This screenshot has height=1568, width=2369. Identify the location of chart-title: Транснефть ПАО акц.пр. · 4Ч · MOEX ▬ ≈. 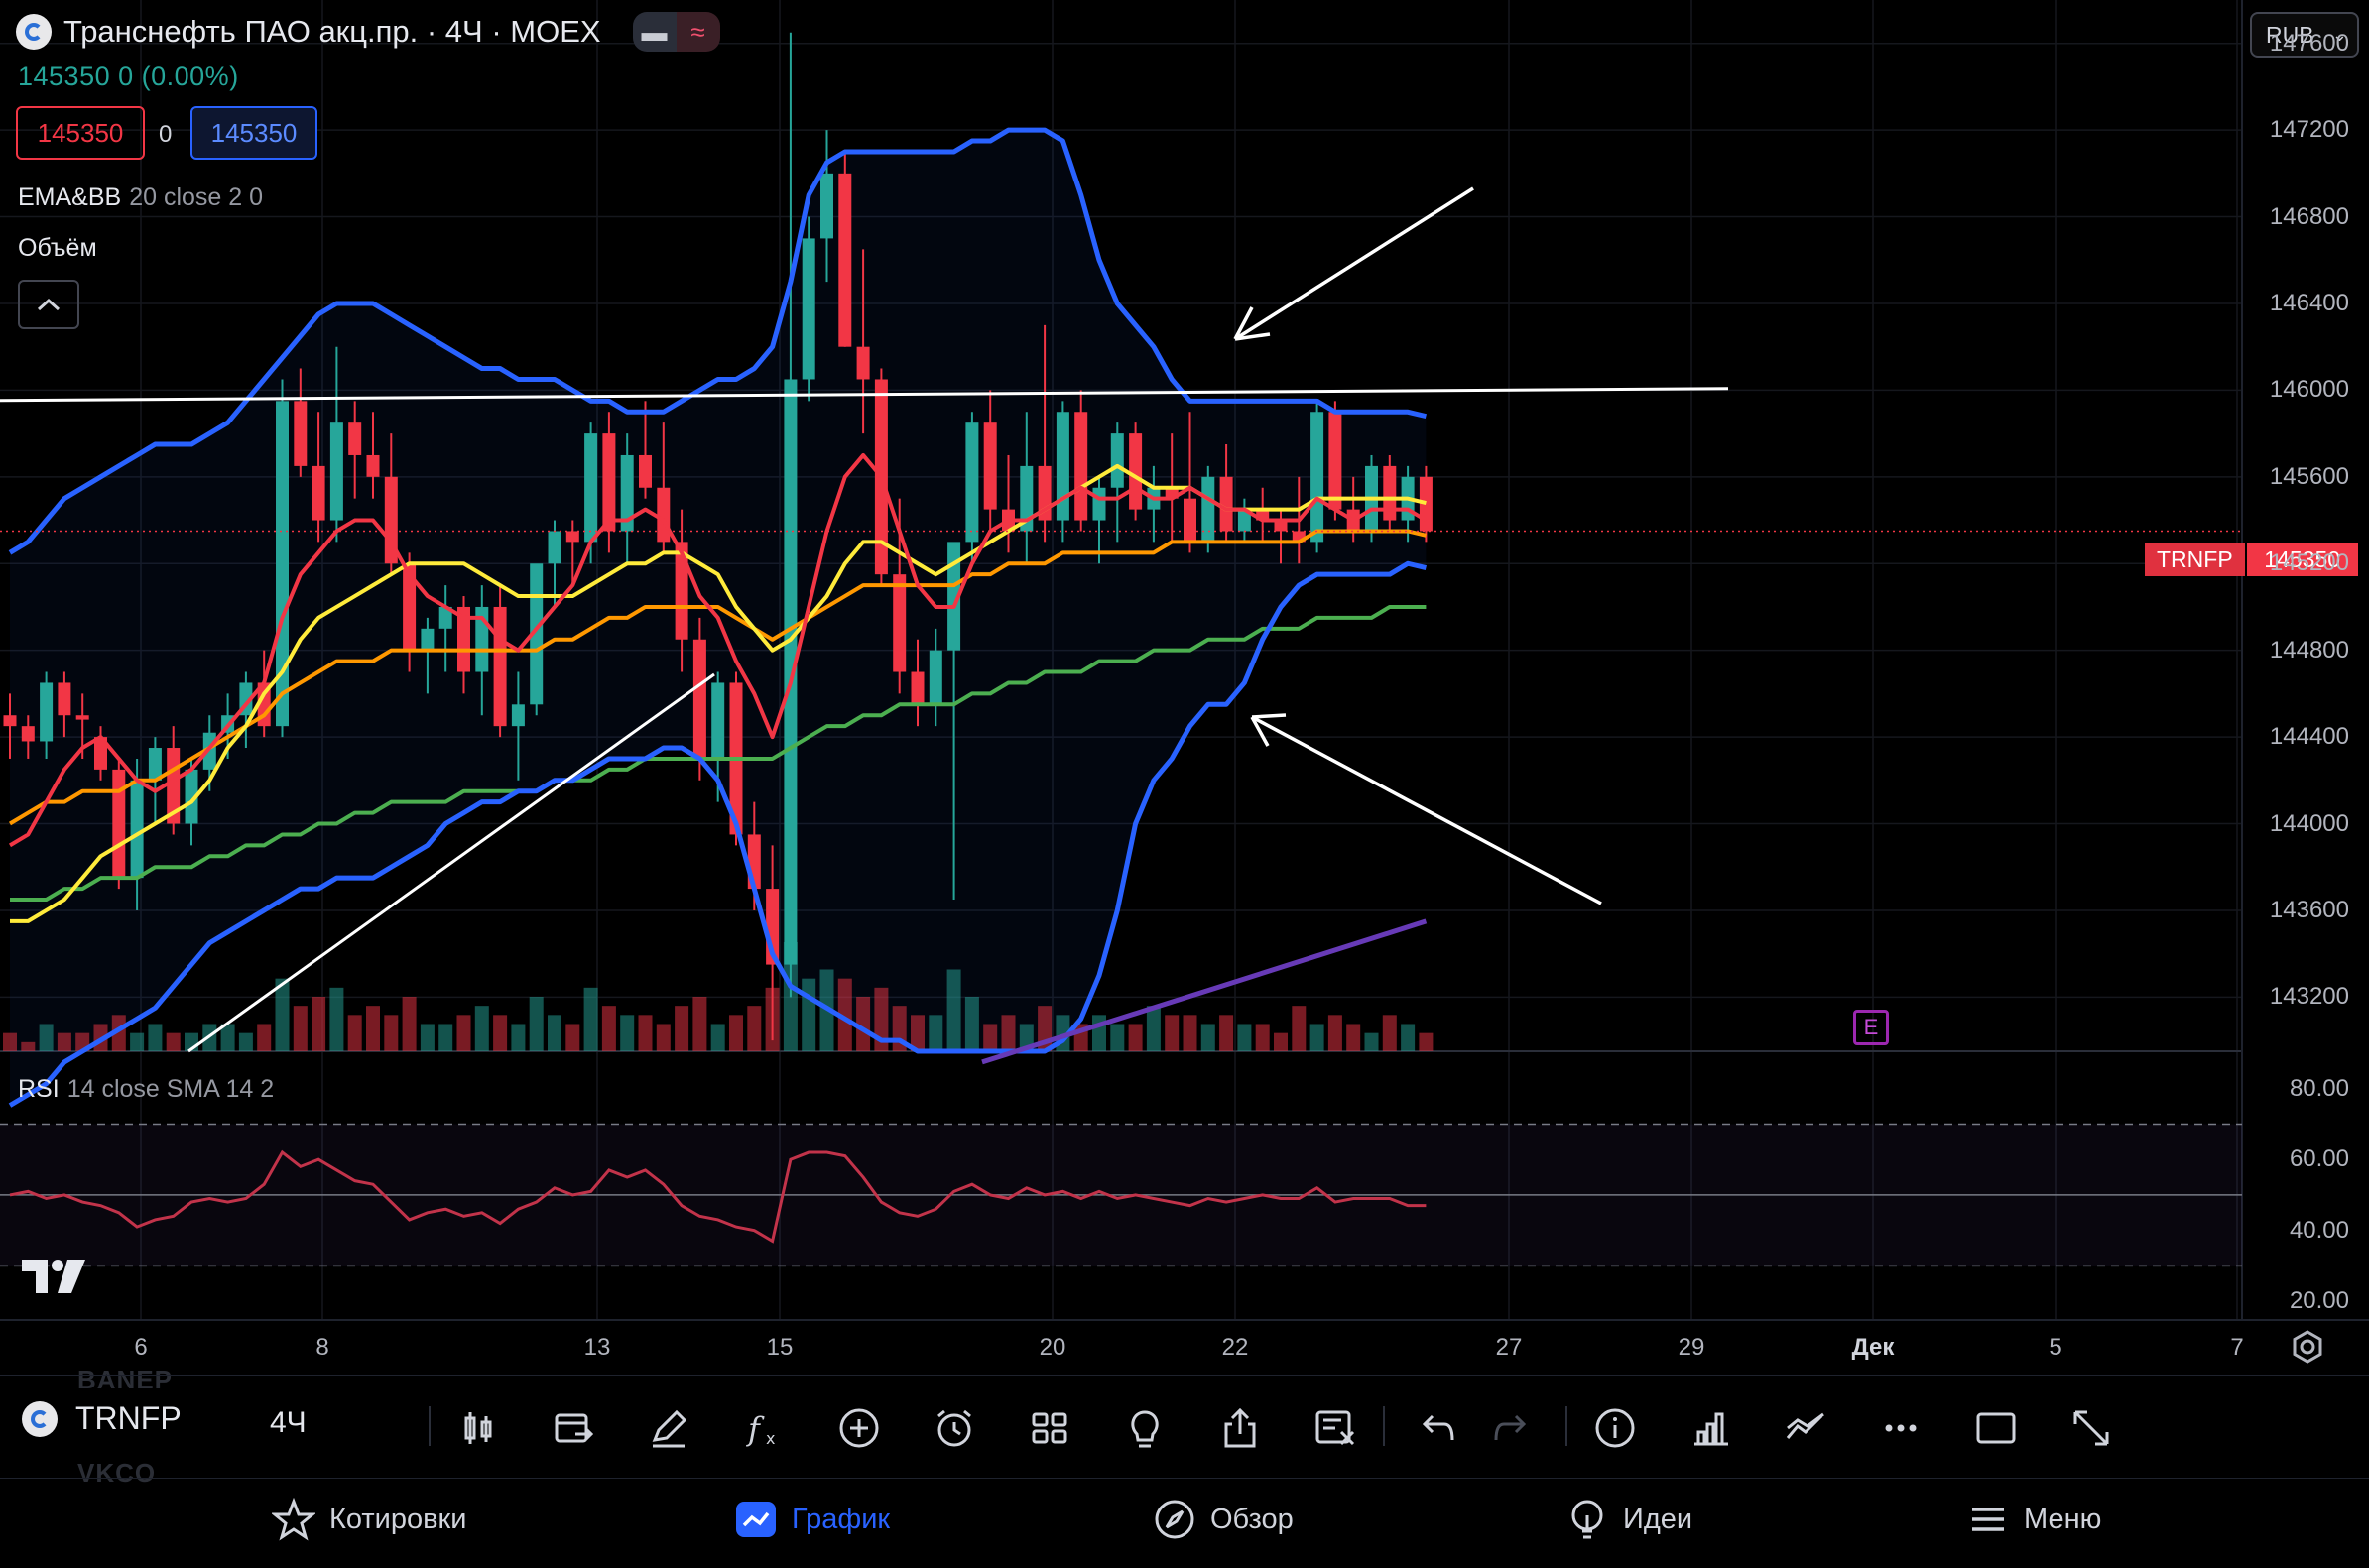
(368, 32).